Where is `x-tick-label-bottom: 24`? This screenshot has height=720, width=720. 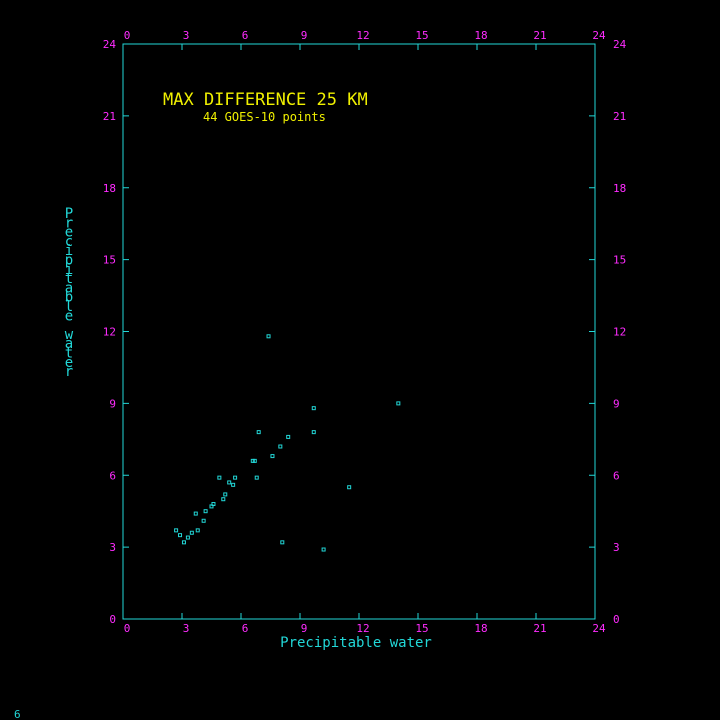 x-tick-label-bottom: 24 is located at coordinates (599, 628).